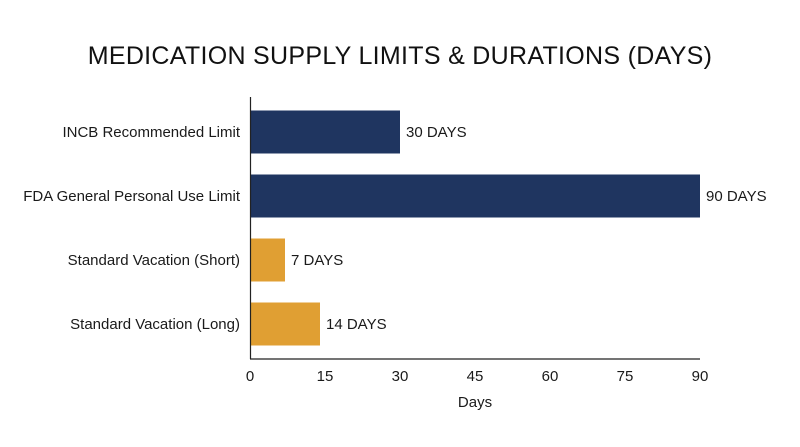  I want to click on x-tick-label: 45, so click(475, 376).